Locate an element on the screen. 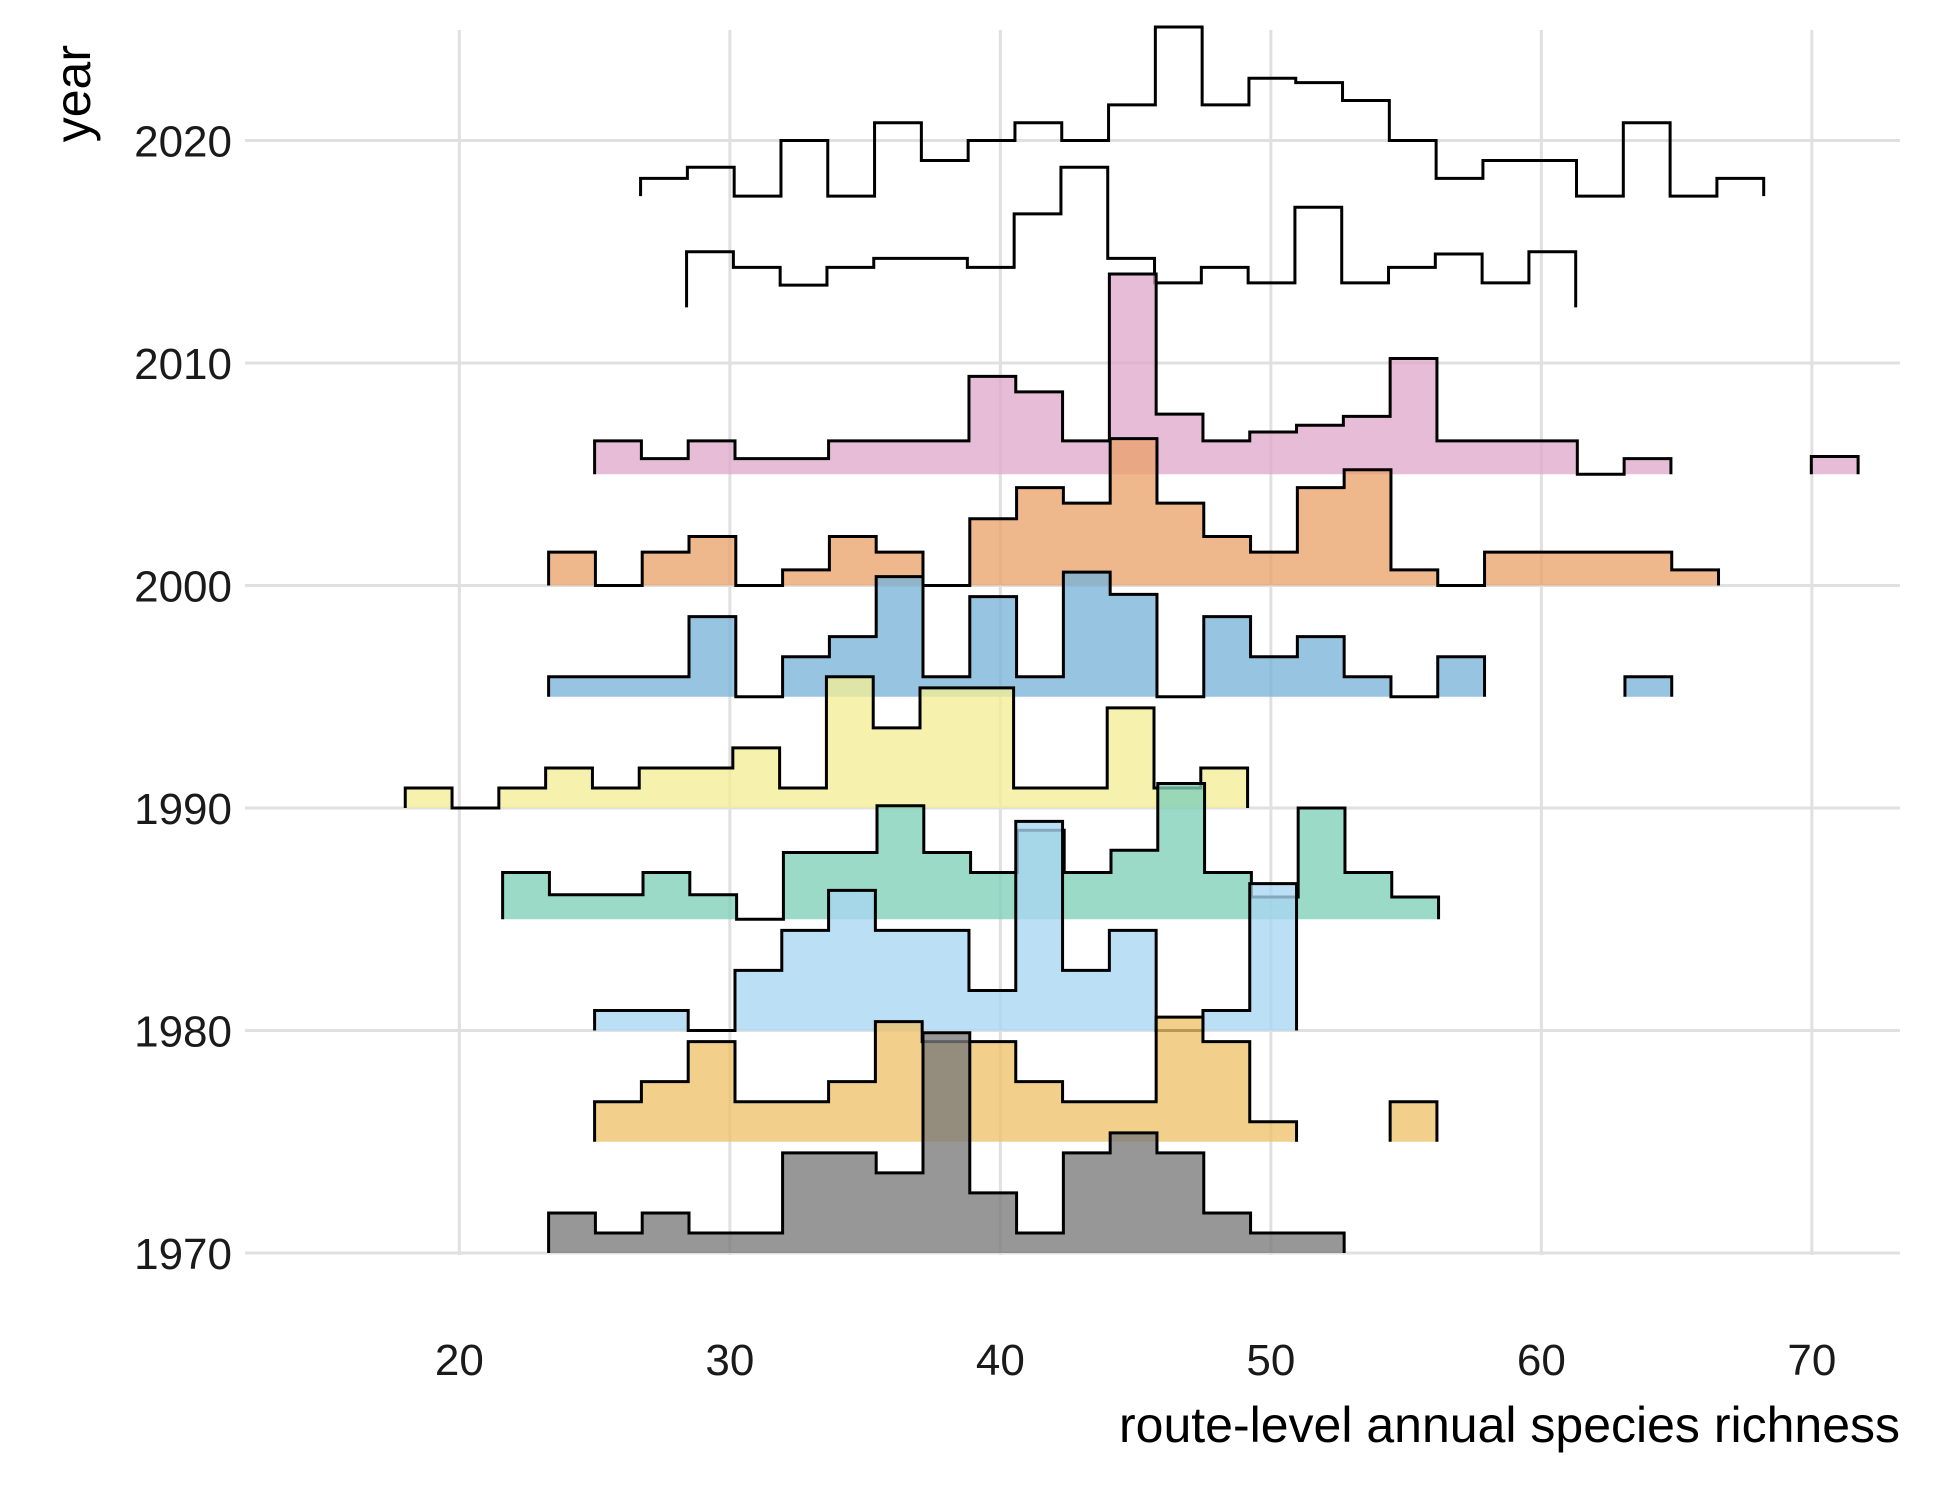  ridge-1990 is located at coordinates (826, 742).